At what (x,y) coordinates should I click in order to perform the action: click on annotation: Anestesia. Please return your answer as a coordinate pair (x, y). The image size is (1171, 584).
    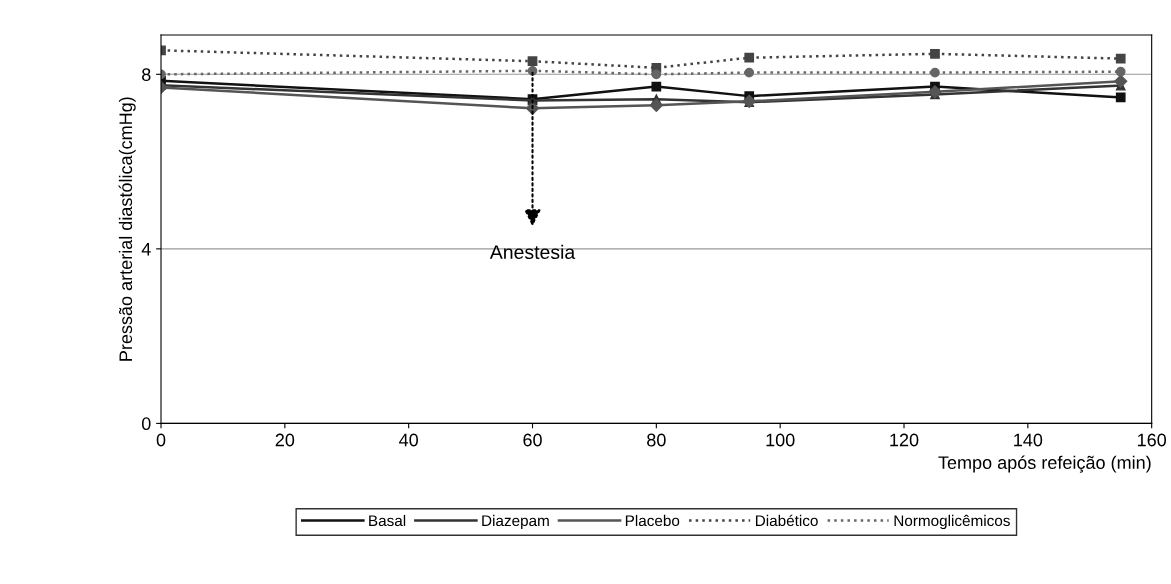
    Looking at the image, I should click on (532, 252).